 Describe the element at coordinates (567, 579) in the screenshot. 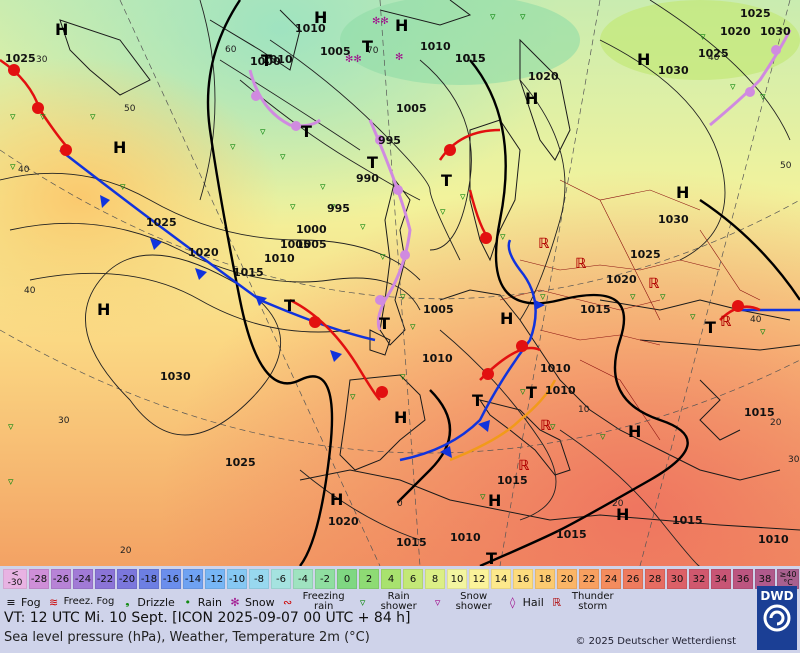

I see `scale-cell: 20` at that location.